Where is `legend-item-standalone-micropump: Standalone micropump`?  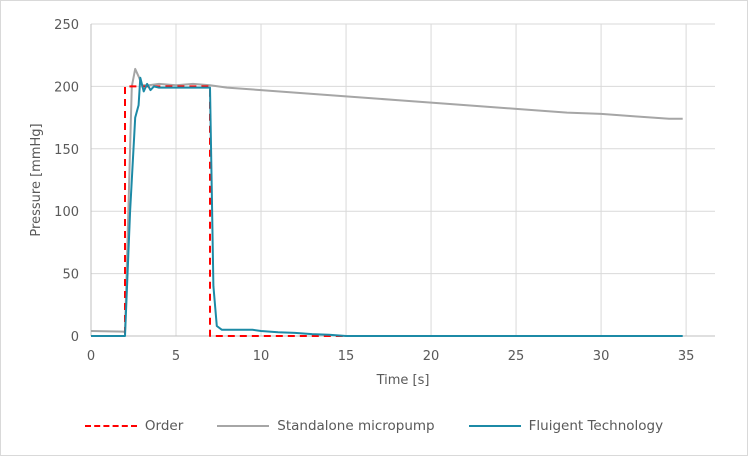 legend-item-standalone-micropump: Standalone micropump is located at coordinates (326, 426).